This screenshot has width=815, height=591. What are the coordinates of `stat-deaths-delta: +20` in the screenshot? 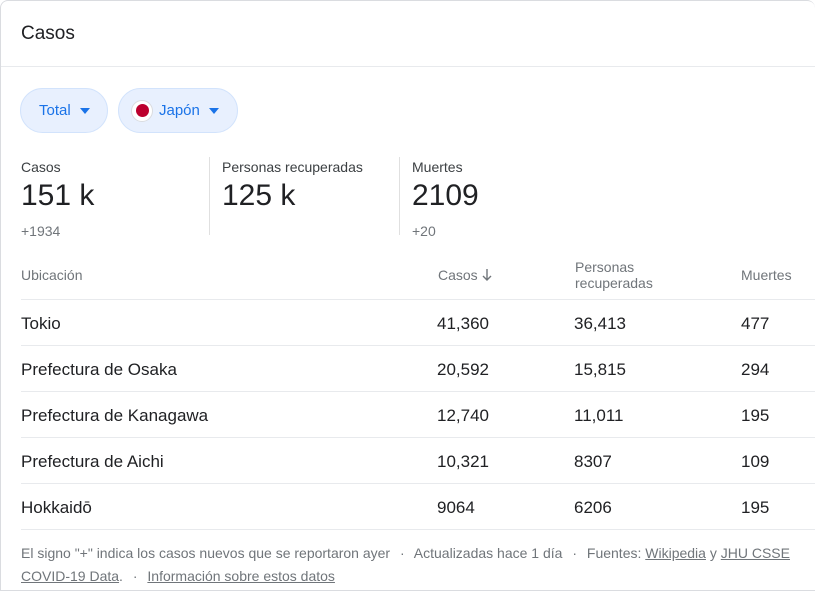 It's located at (424, 231).